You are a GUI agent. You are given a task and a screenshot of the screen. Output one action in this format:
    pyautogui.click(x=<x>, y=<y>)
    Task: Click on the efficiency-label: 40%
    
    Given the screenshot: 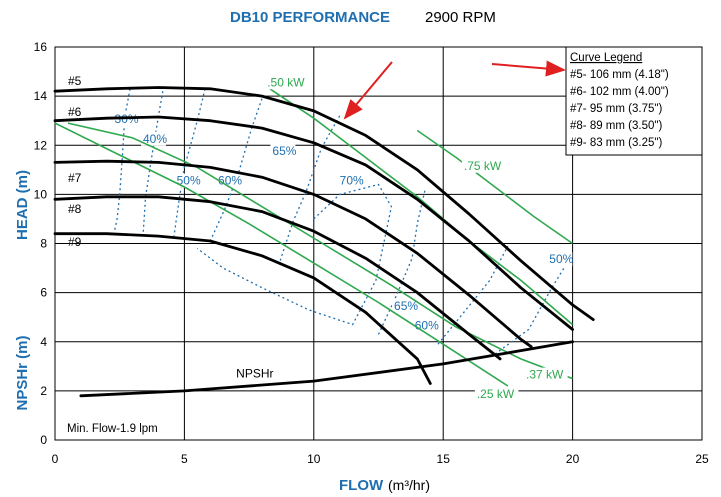 What is the action you would take?
    pyautogui.click(x=155, y=139)
    